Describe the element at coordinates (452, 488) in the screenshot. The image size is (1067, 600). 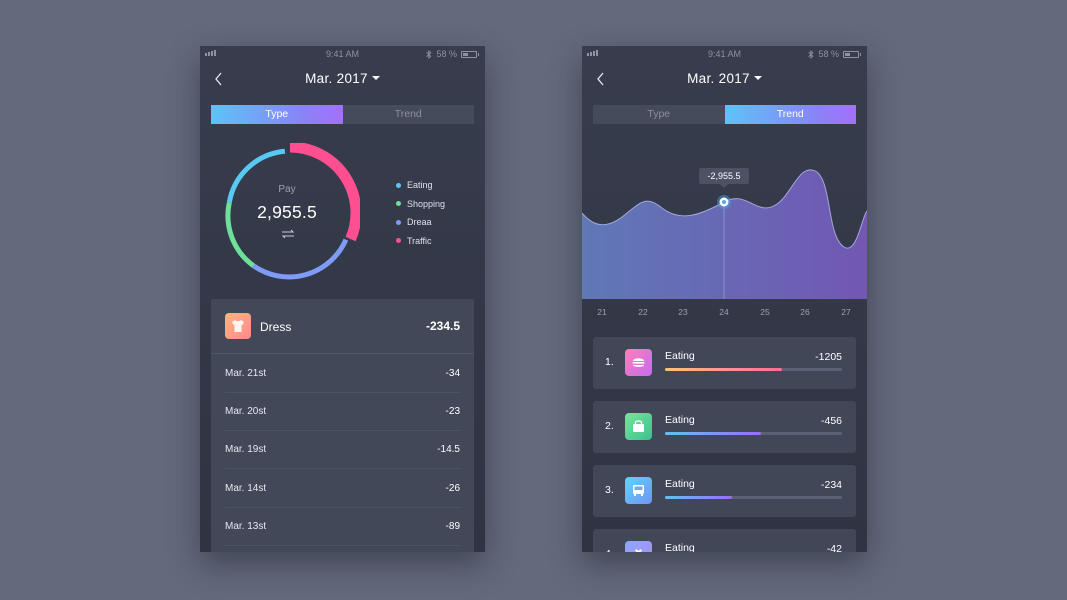
I see `transaction-amount: -26` at that location.